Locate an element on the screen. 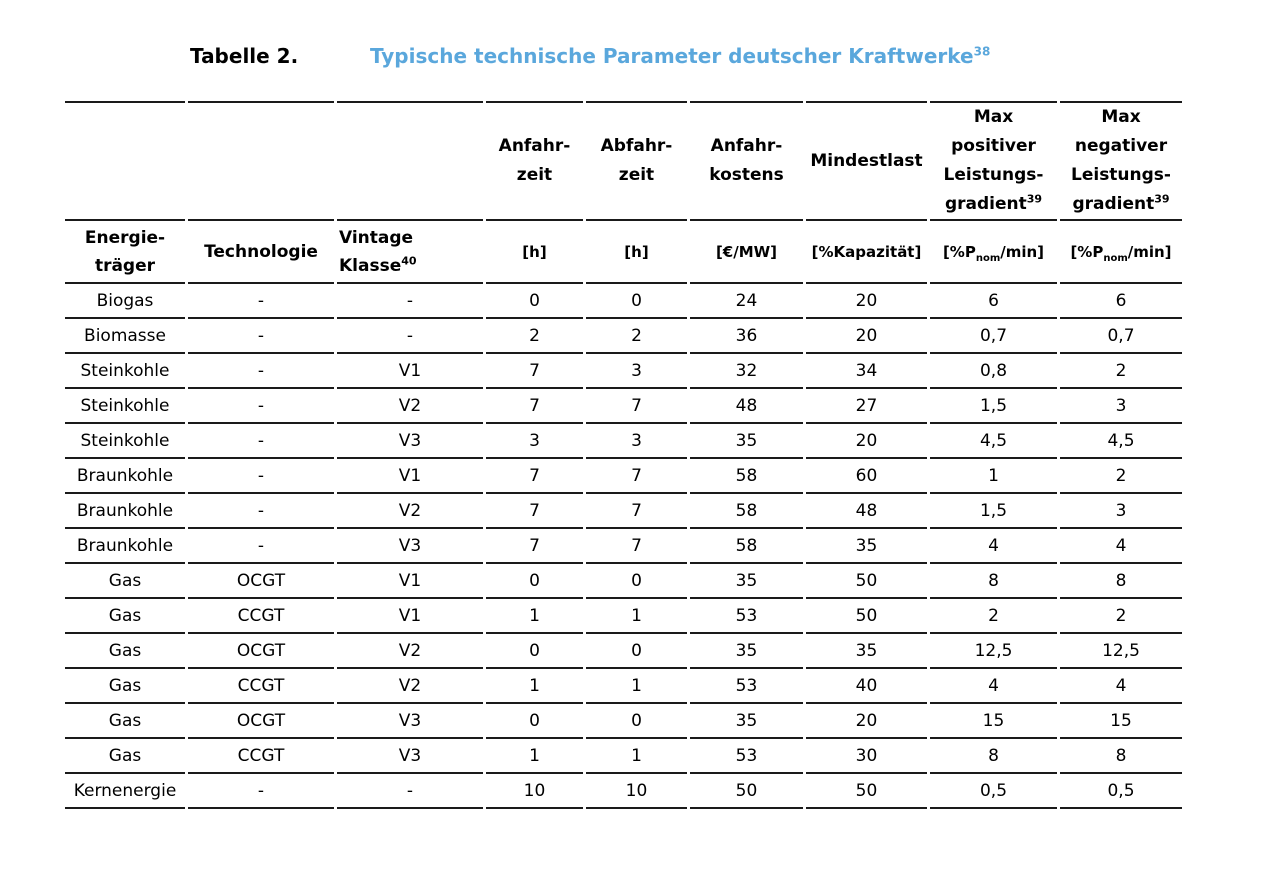  cell-max-neg-gradient: 4 is located at coordinates (1121, 686).